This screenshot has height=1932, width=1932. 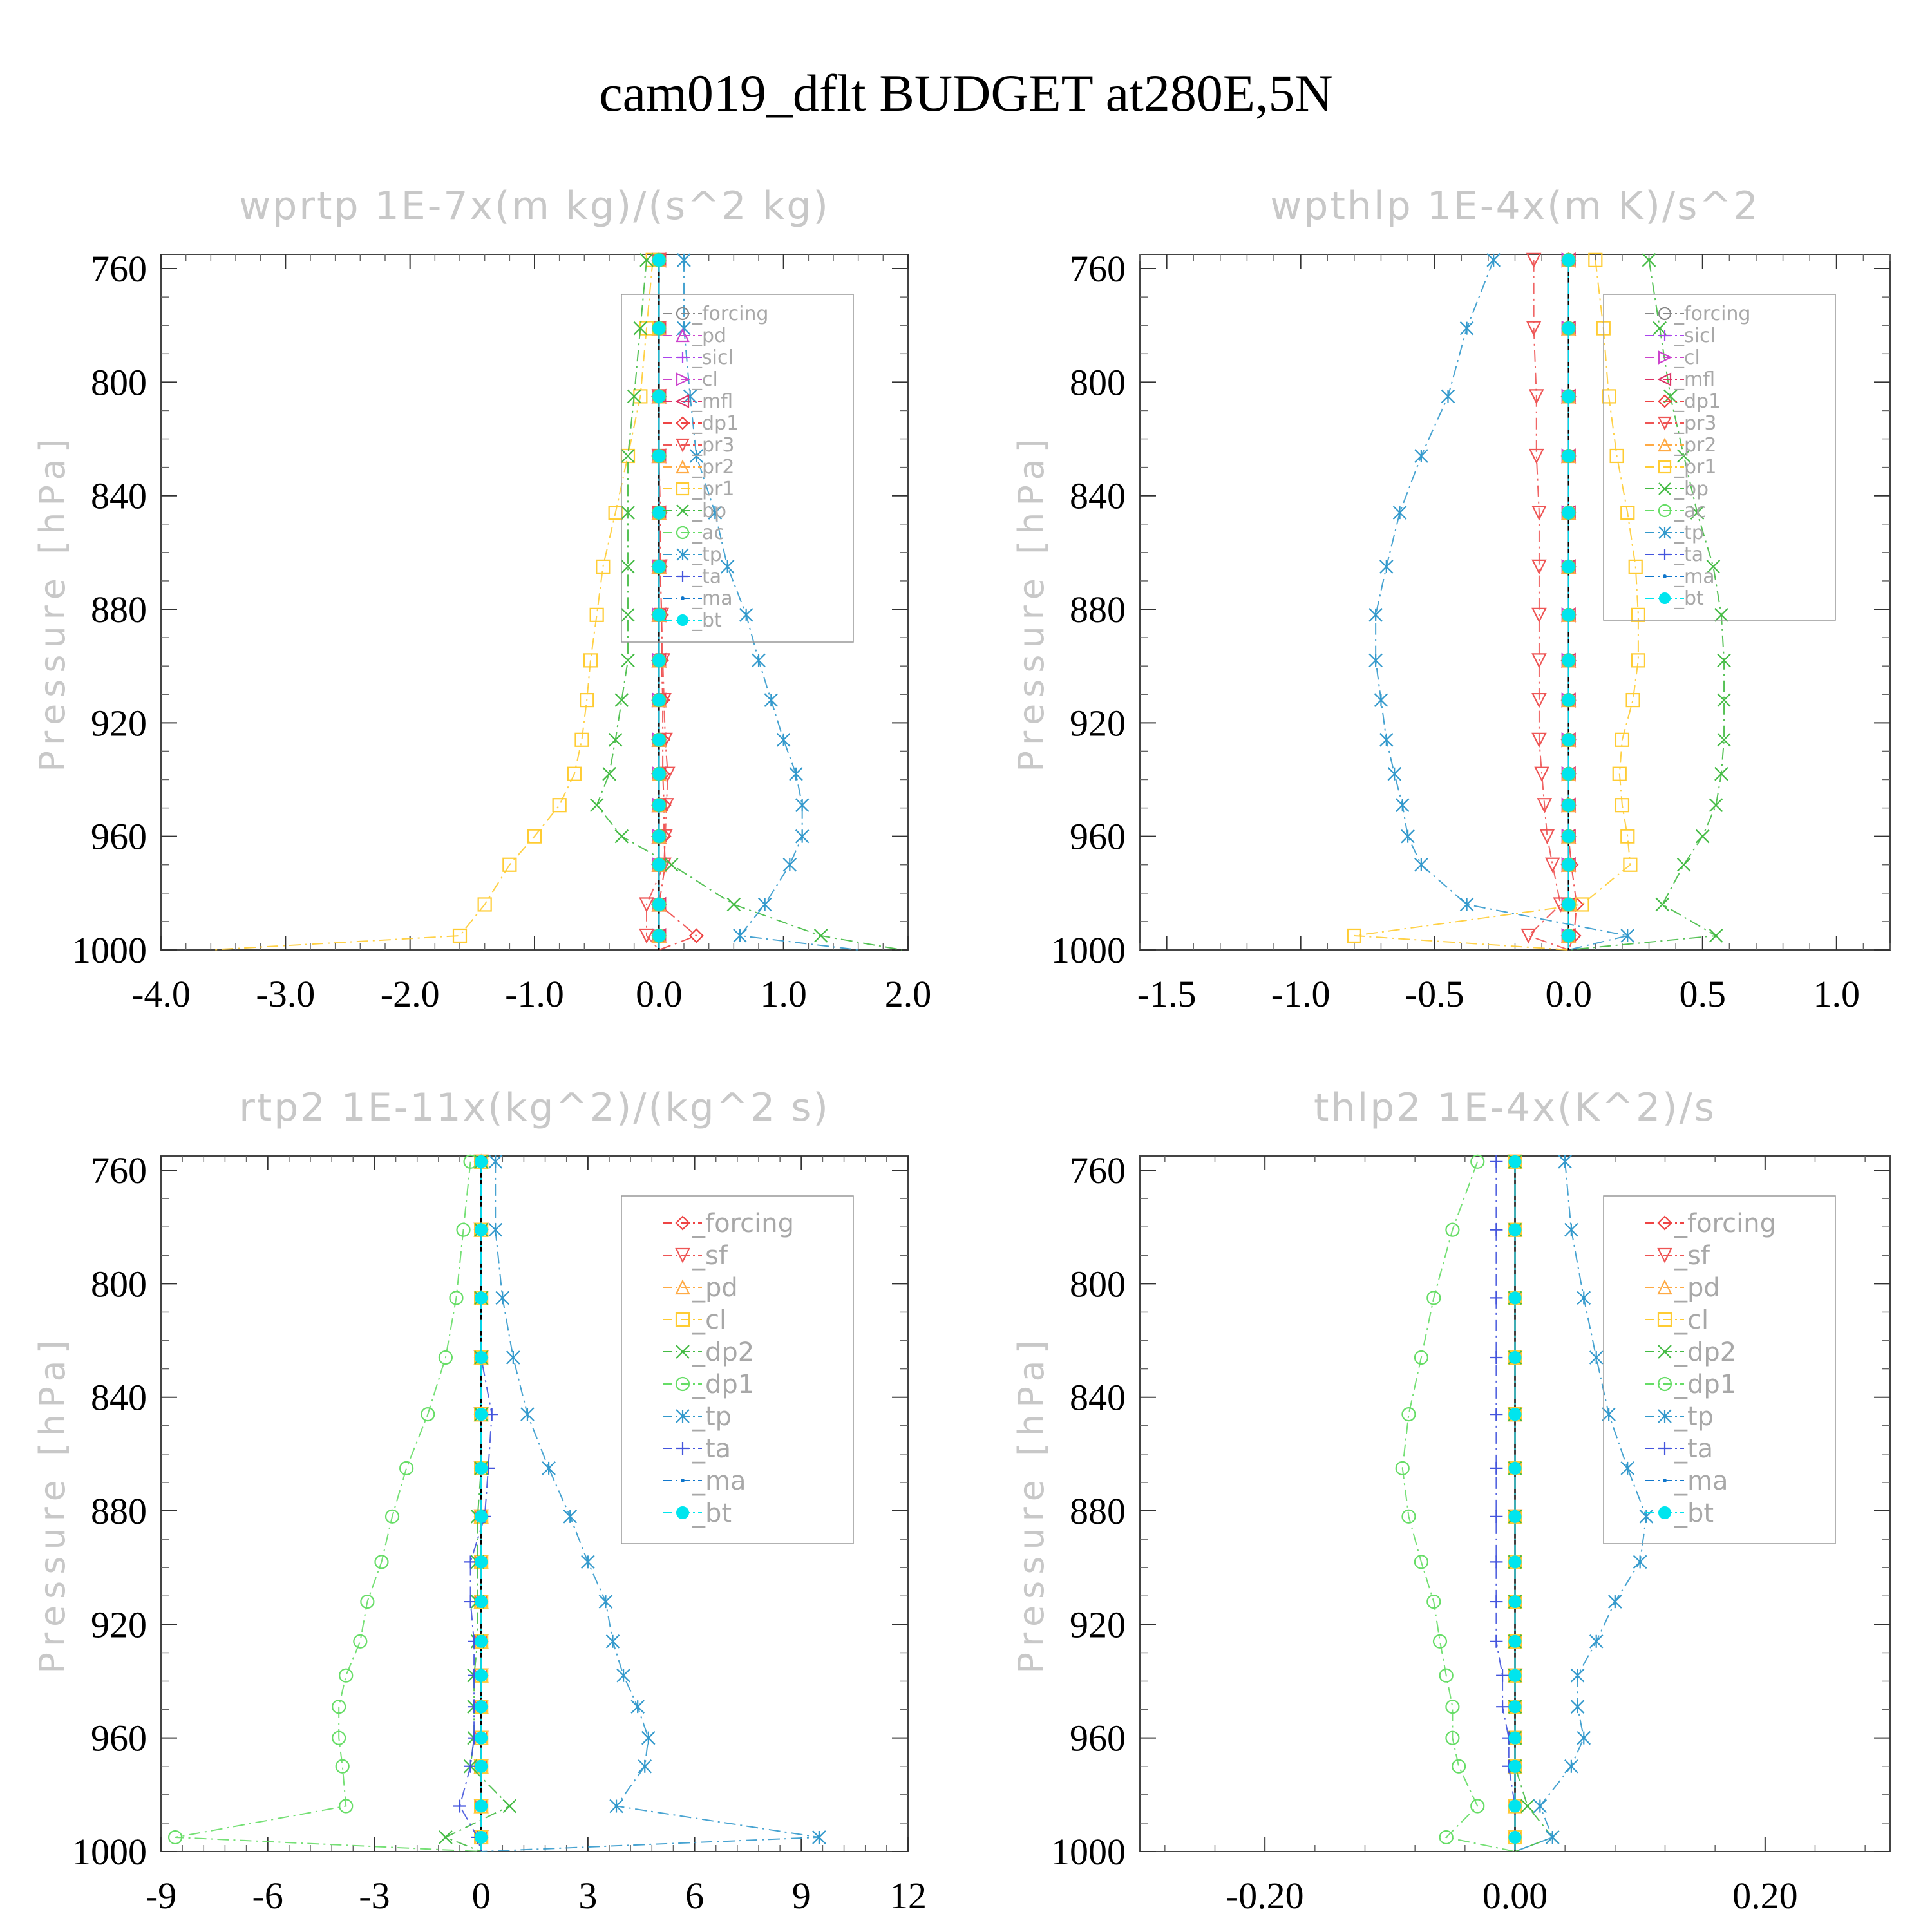 I want to click on legend-entry: _dp1, so click(x=1683, y=401).